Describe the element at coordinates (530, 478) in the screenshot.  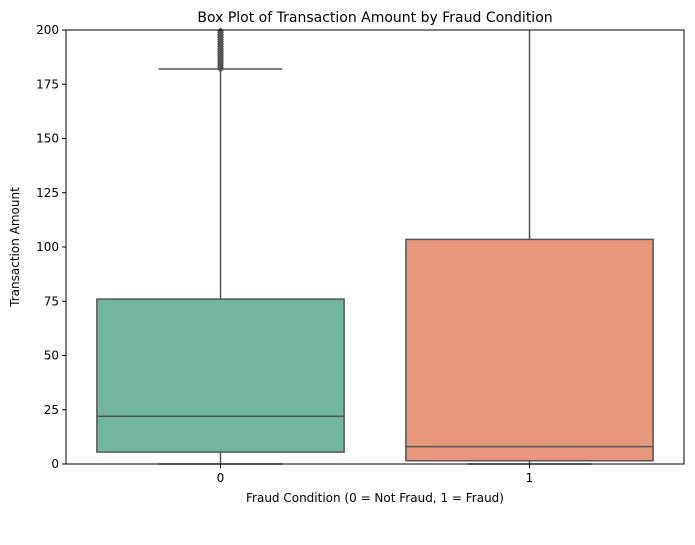
I see `x-tick-label: 1` at that location.